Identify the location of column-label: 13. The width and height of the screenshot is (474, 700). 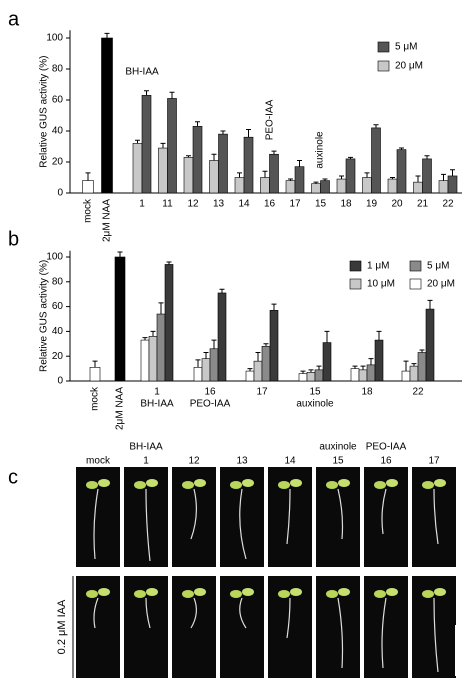
(242, 461).